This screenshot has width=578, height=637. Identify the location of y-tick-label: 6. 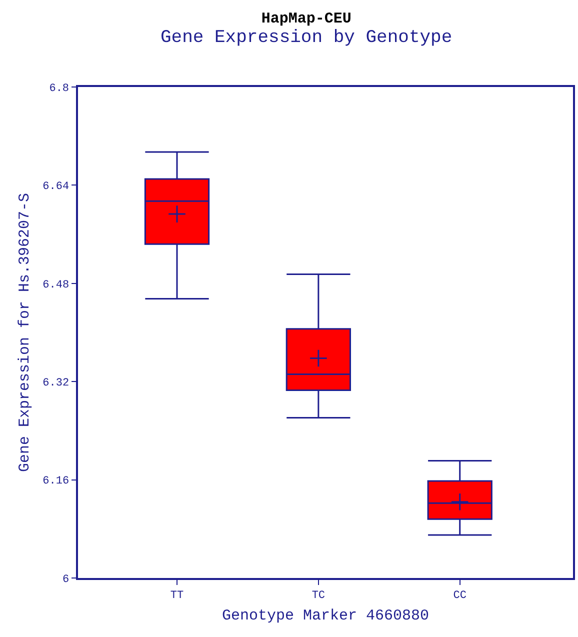
(66, 580).